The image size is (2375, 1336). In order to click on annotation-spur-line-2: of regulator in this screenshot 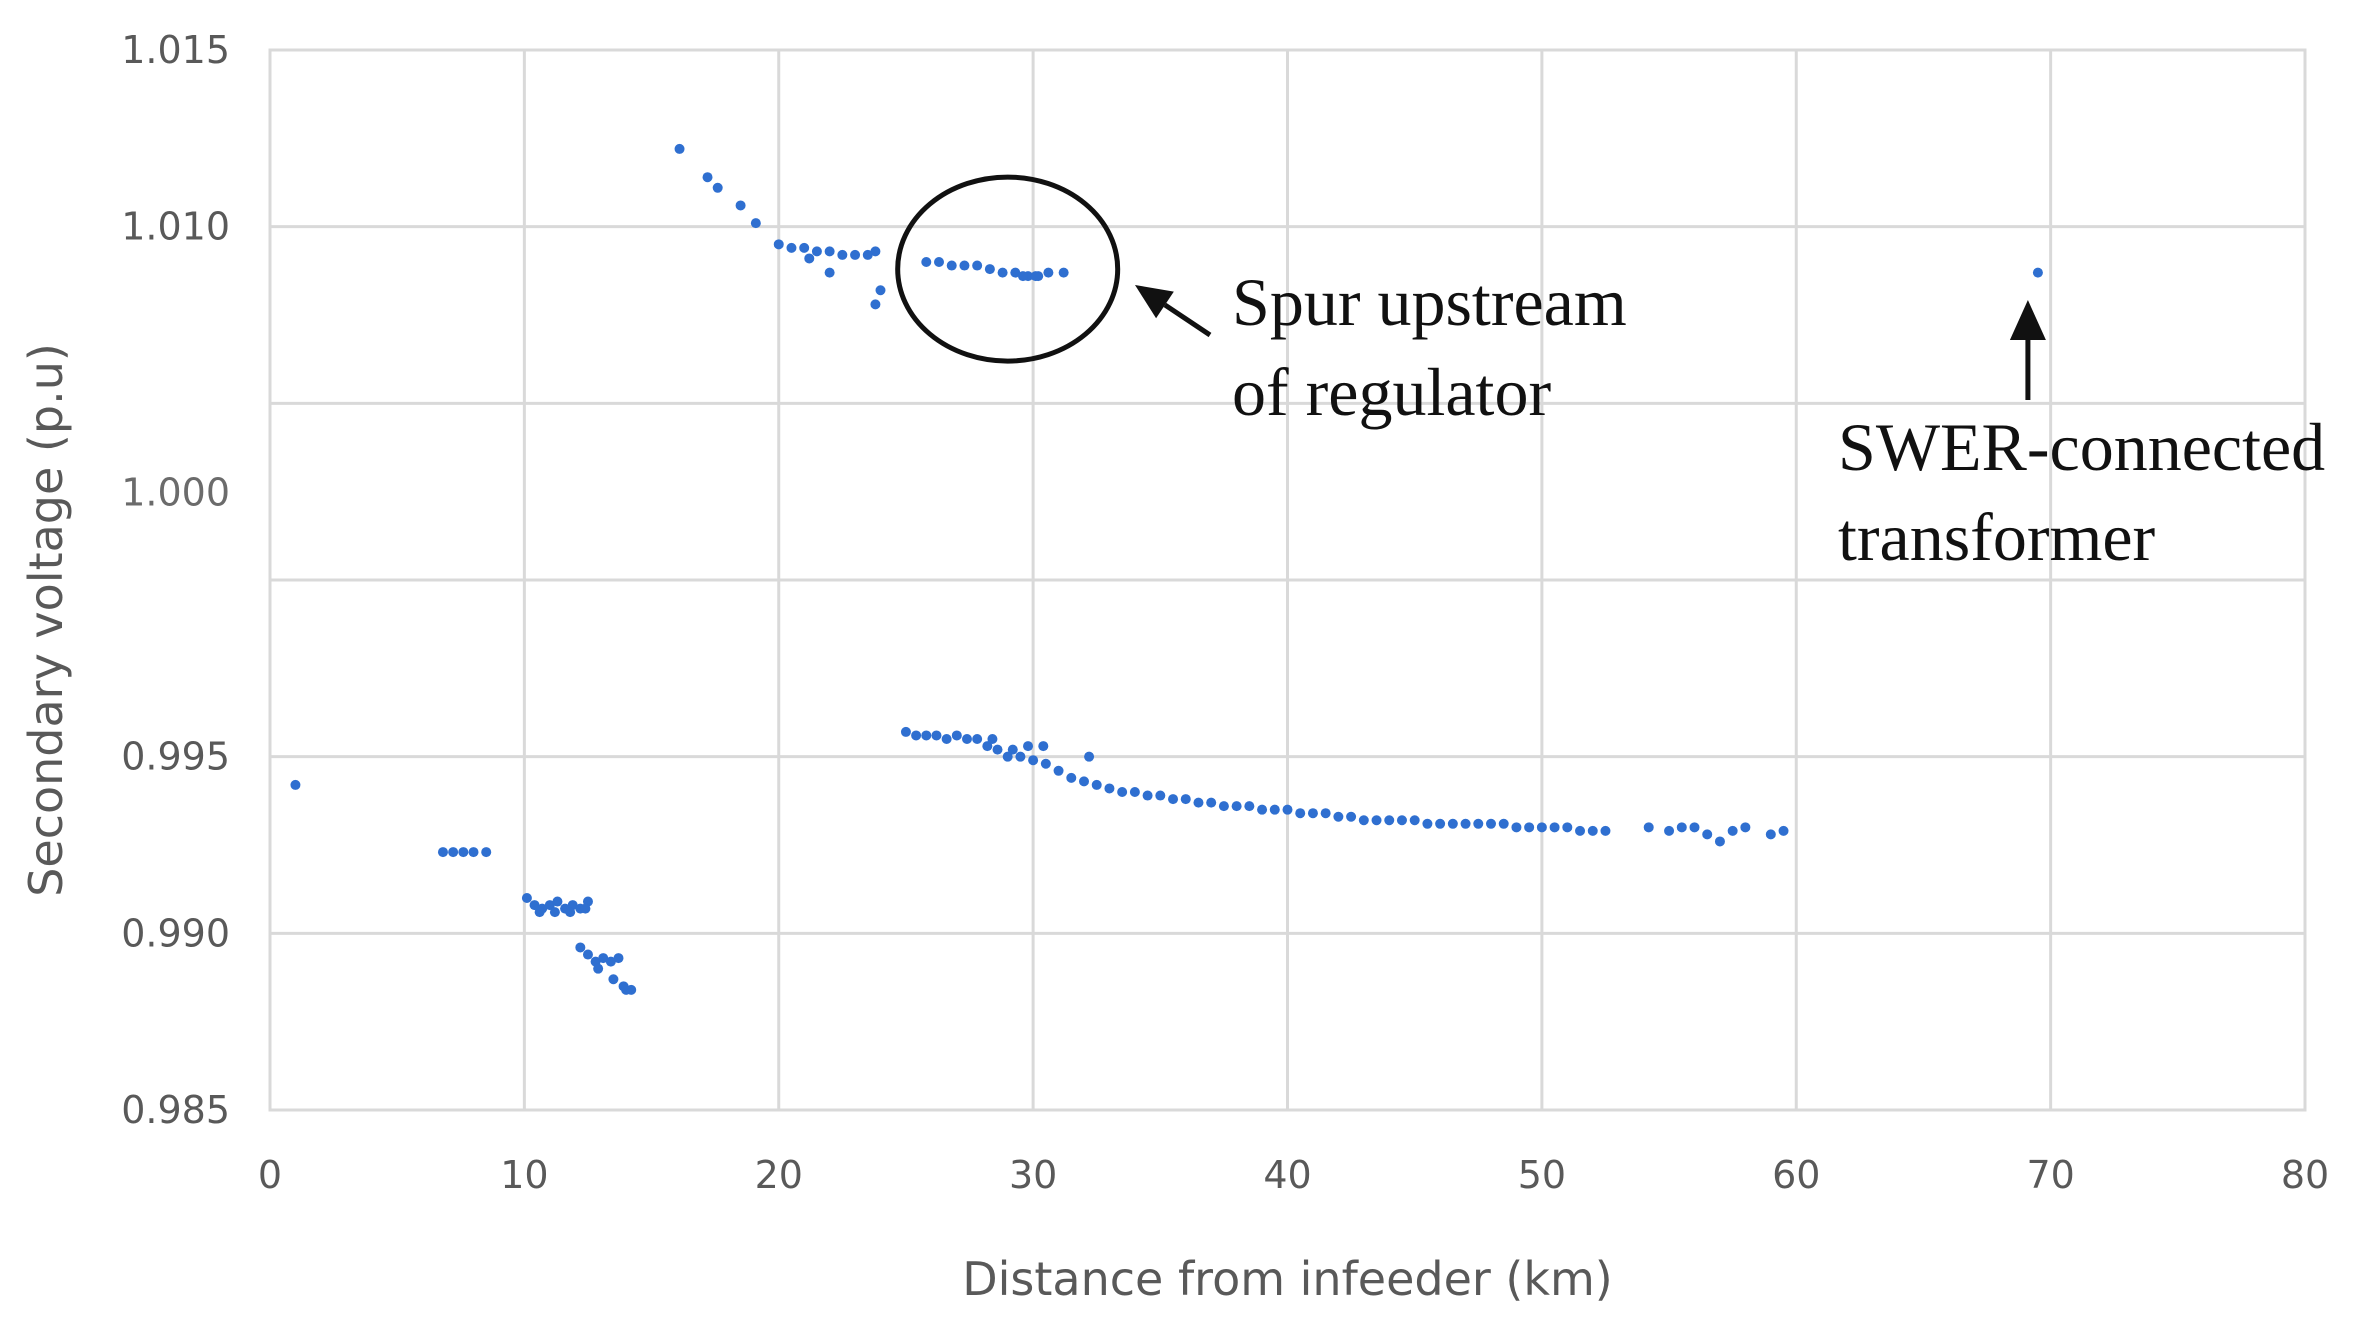, I will do `click(1391, 392)`.